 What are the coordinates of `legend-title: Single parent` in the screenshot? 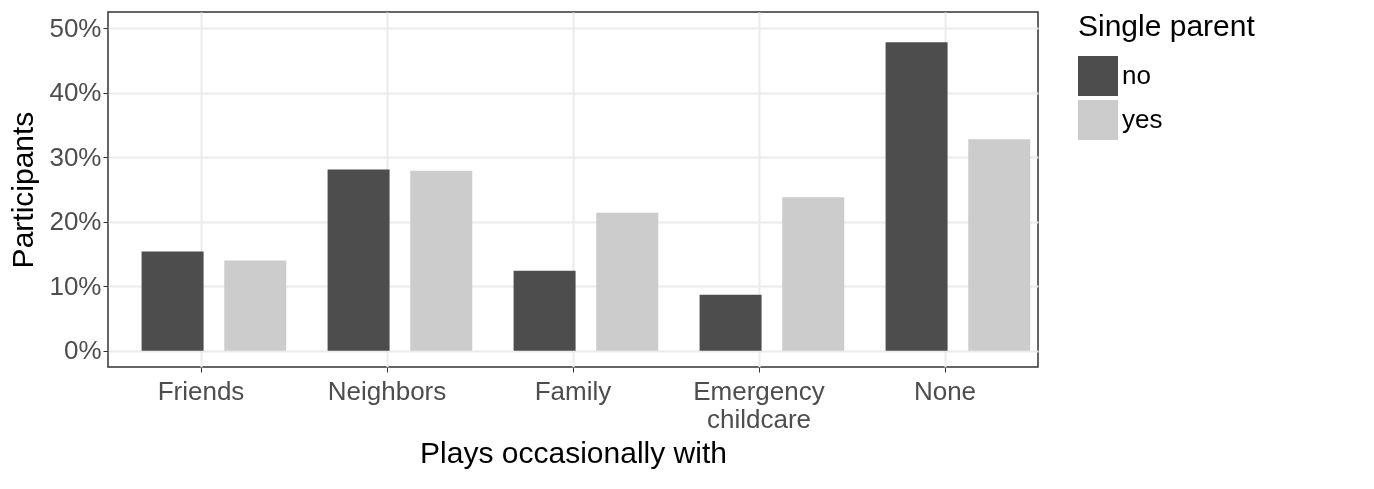 It's located at (1167, 25).